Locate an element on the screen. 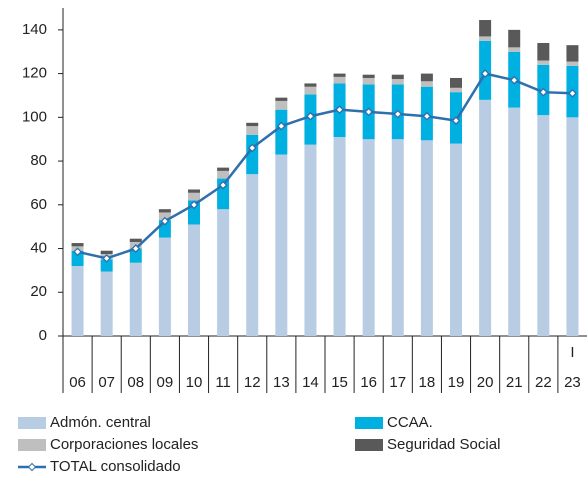 Image resolution: width=587 pixels, height=484 pixels. legend-label: TOTAL consolidado is located at coordinates (115, 466).